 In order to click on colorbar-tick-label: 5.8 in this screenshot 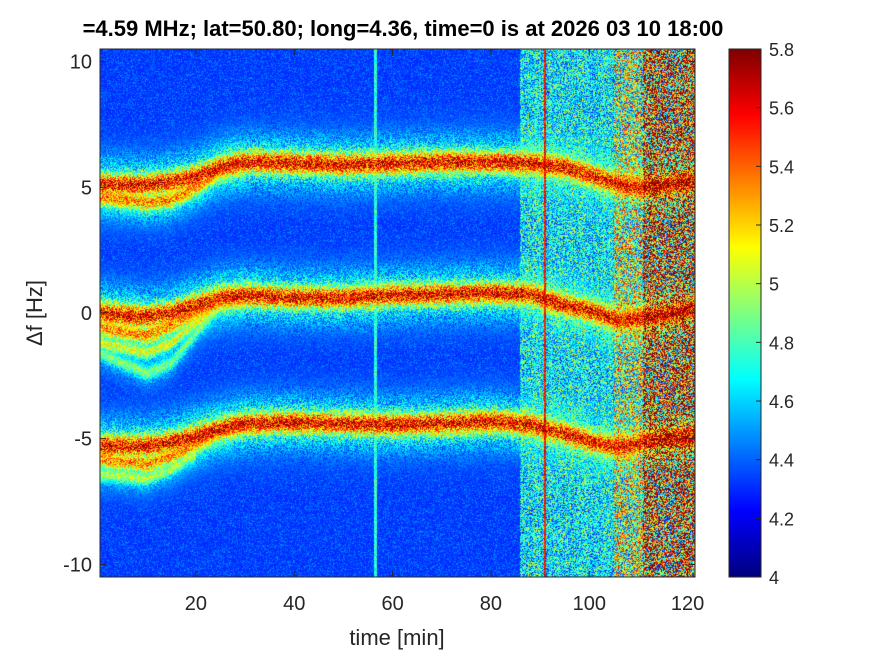, I will do `click(781, 50)`.